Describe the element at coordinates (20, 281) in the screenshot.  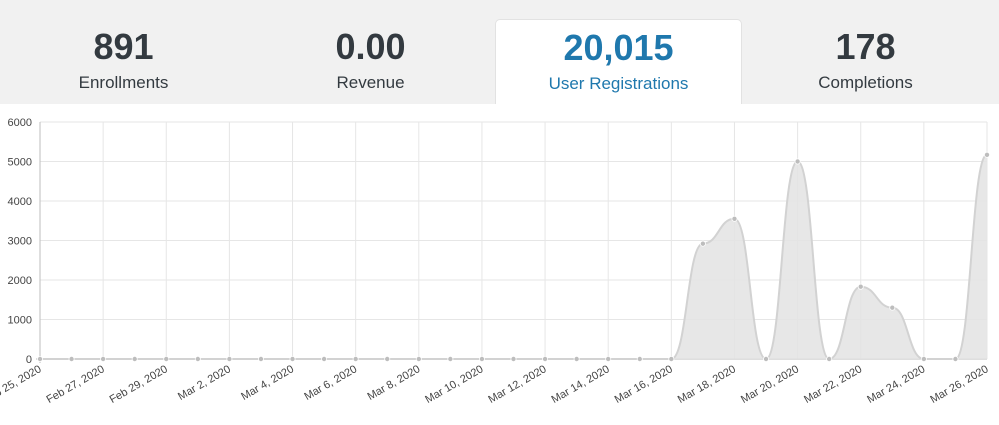
I see `y-tick-label: 2000` at that location.